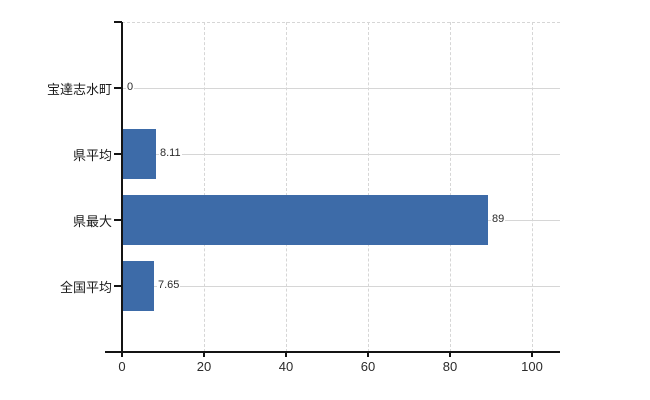 The height and width of the screenshot is (400, 650). What do you see at coordinates (450, 366) in the screenshot?
I see `x-tick-label: 80` at bounding box center [450, 366].